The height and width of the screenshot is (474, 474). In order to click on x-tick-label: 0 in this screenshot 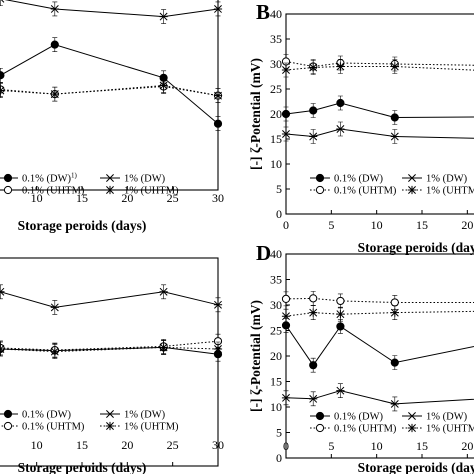, I will do `click(286, 225)`.